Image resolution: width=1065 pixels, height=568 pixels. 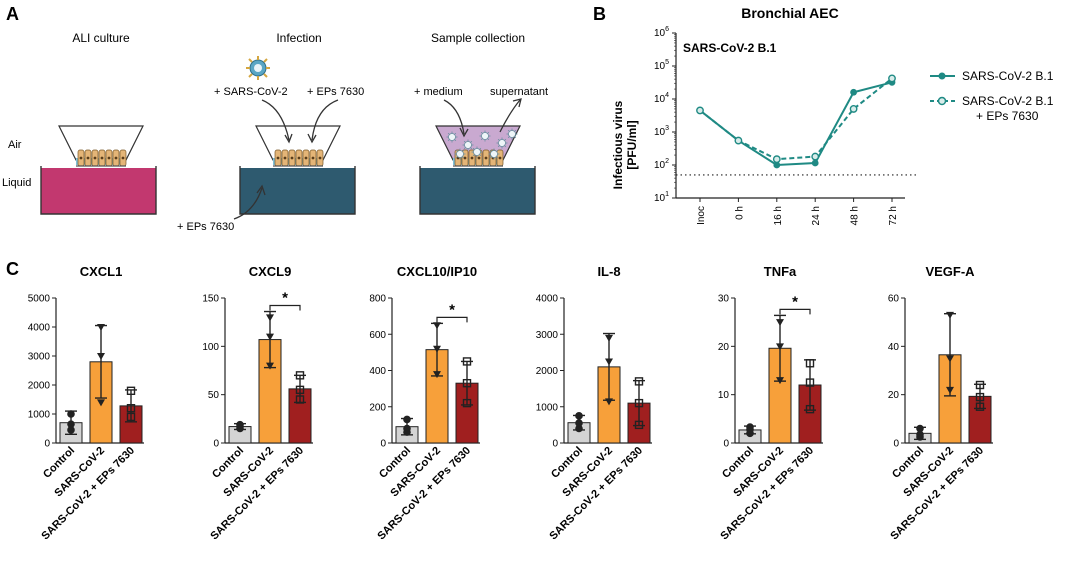 I want to click on step-sample-collection-title: Sample collection, so click(x=478, y=38).